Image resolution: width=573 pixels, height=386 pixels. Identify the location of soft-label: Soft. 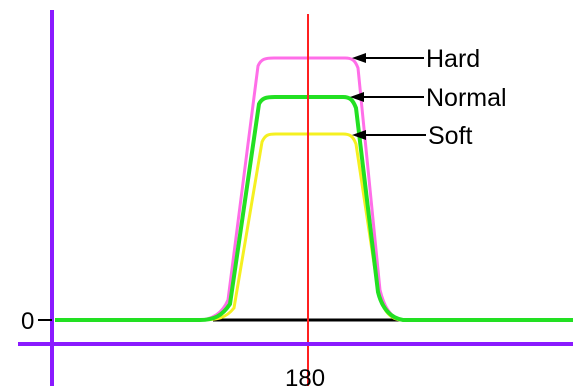
(450, 136).